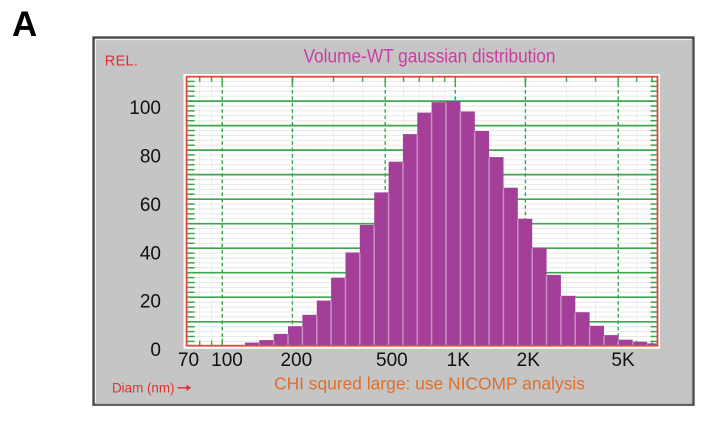  I want to click on svg-text: 500, so click(392, 360).